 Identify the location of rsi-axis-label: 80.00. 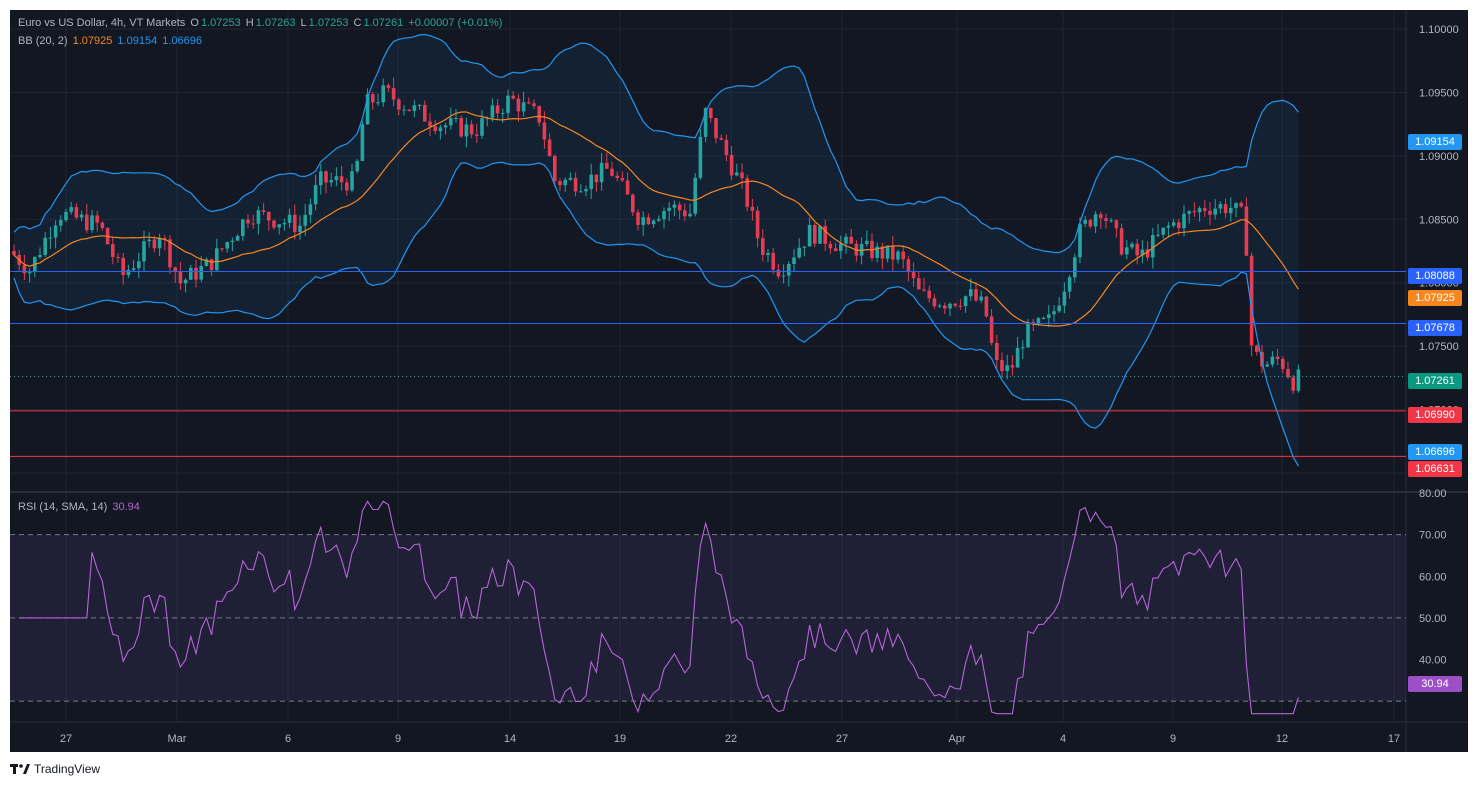
(1433, 494).